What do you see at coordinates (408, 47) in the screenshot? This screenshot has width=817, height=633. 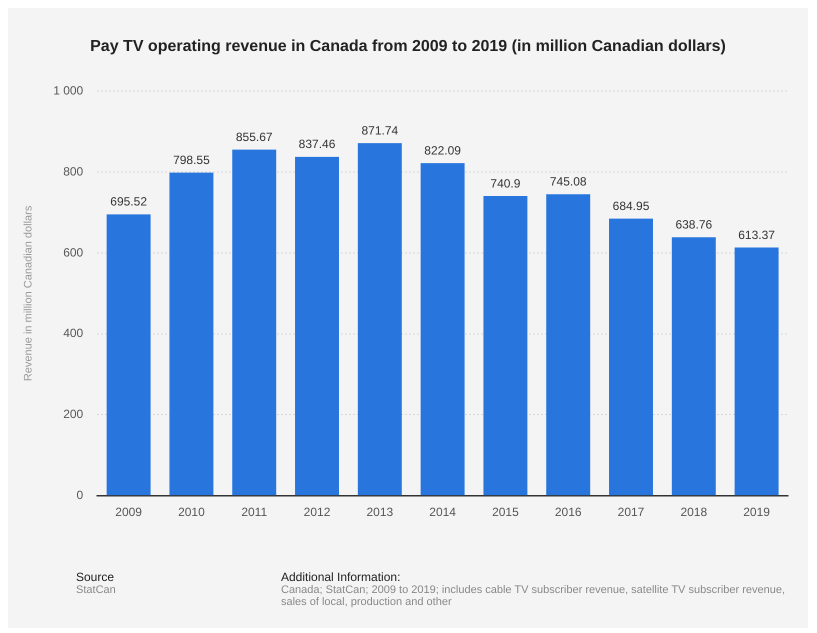 I see `chart-title: Pay TV operating revenue in Canada from 2009 to 2019 (in million Canadian dollars)` at bounding box center [408, 47].